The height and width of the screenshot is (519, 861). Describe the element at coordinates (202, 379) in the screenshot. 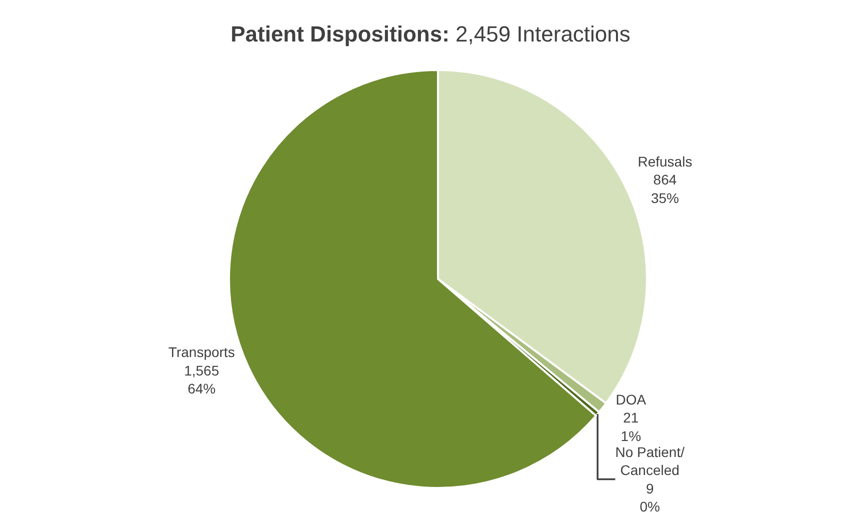

I see `data-label: 1,565 64%` at that location.